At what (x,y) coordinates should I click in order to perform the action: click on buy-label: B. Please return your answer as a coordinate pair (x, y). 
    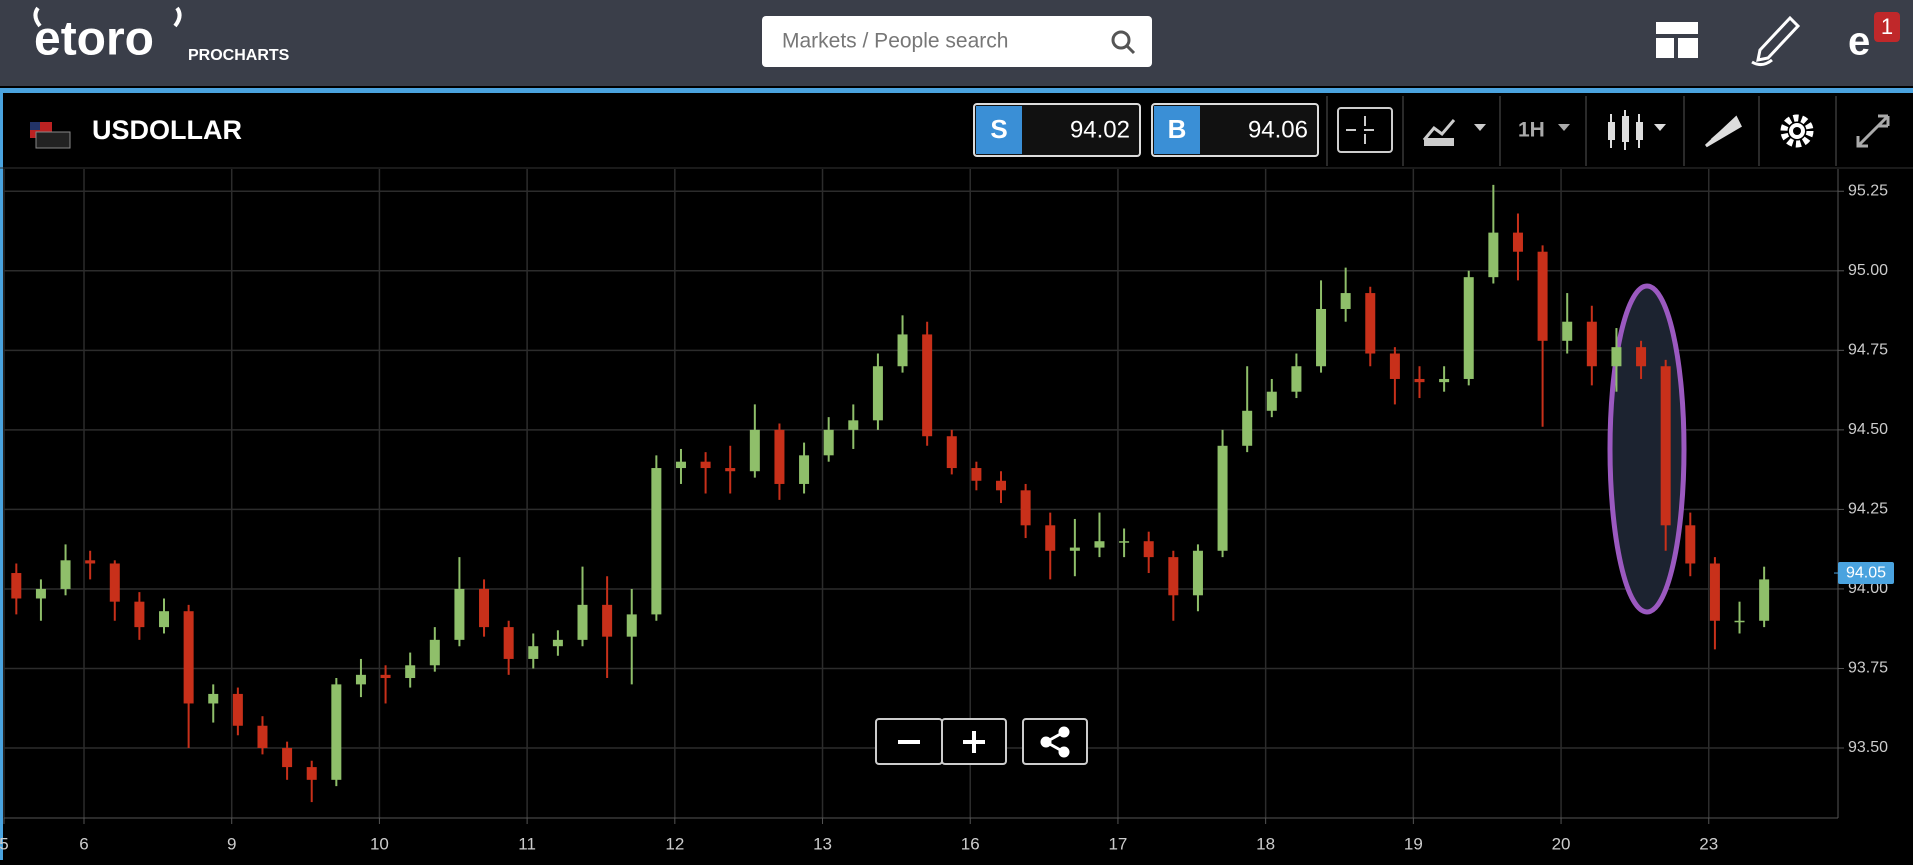
    Looking at the image, I should click on (1177, 129).